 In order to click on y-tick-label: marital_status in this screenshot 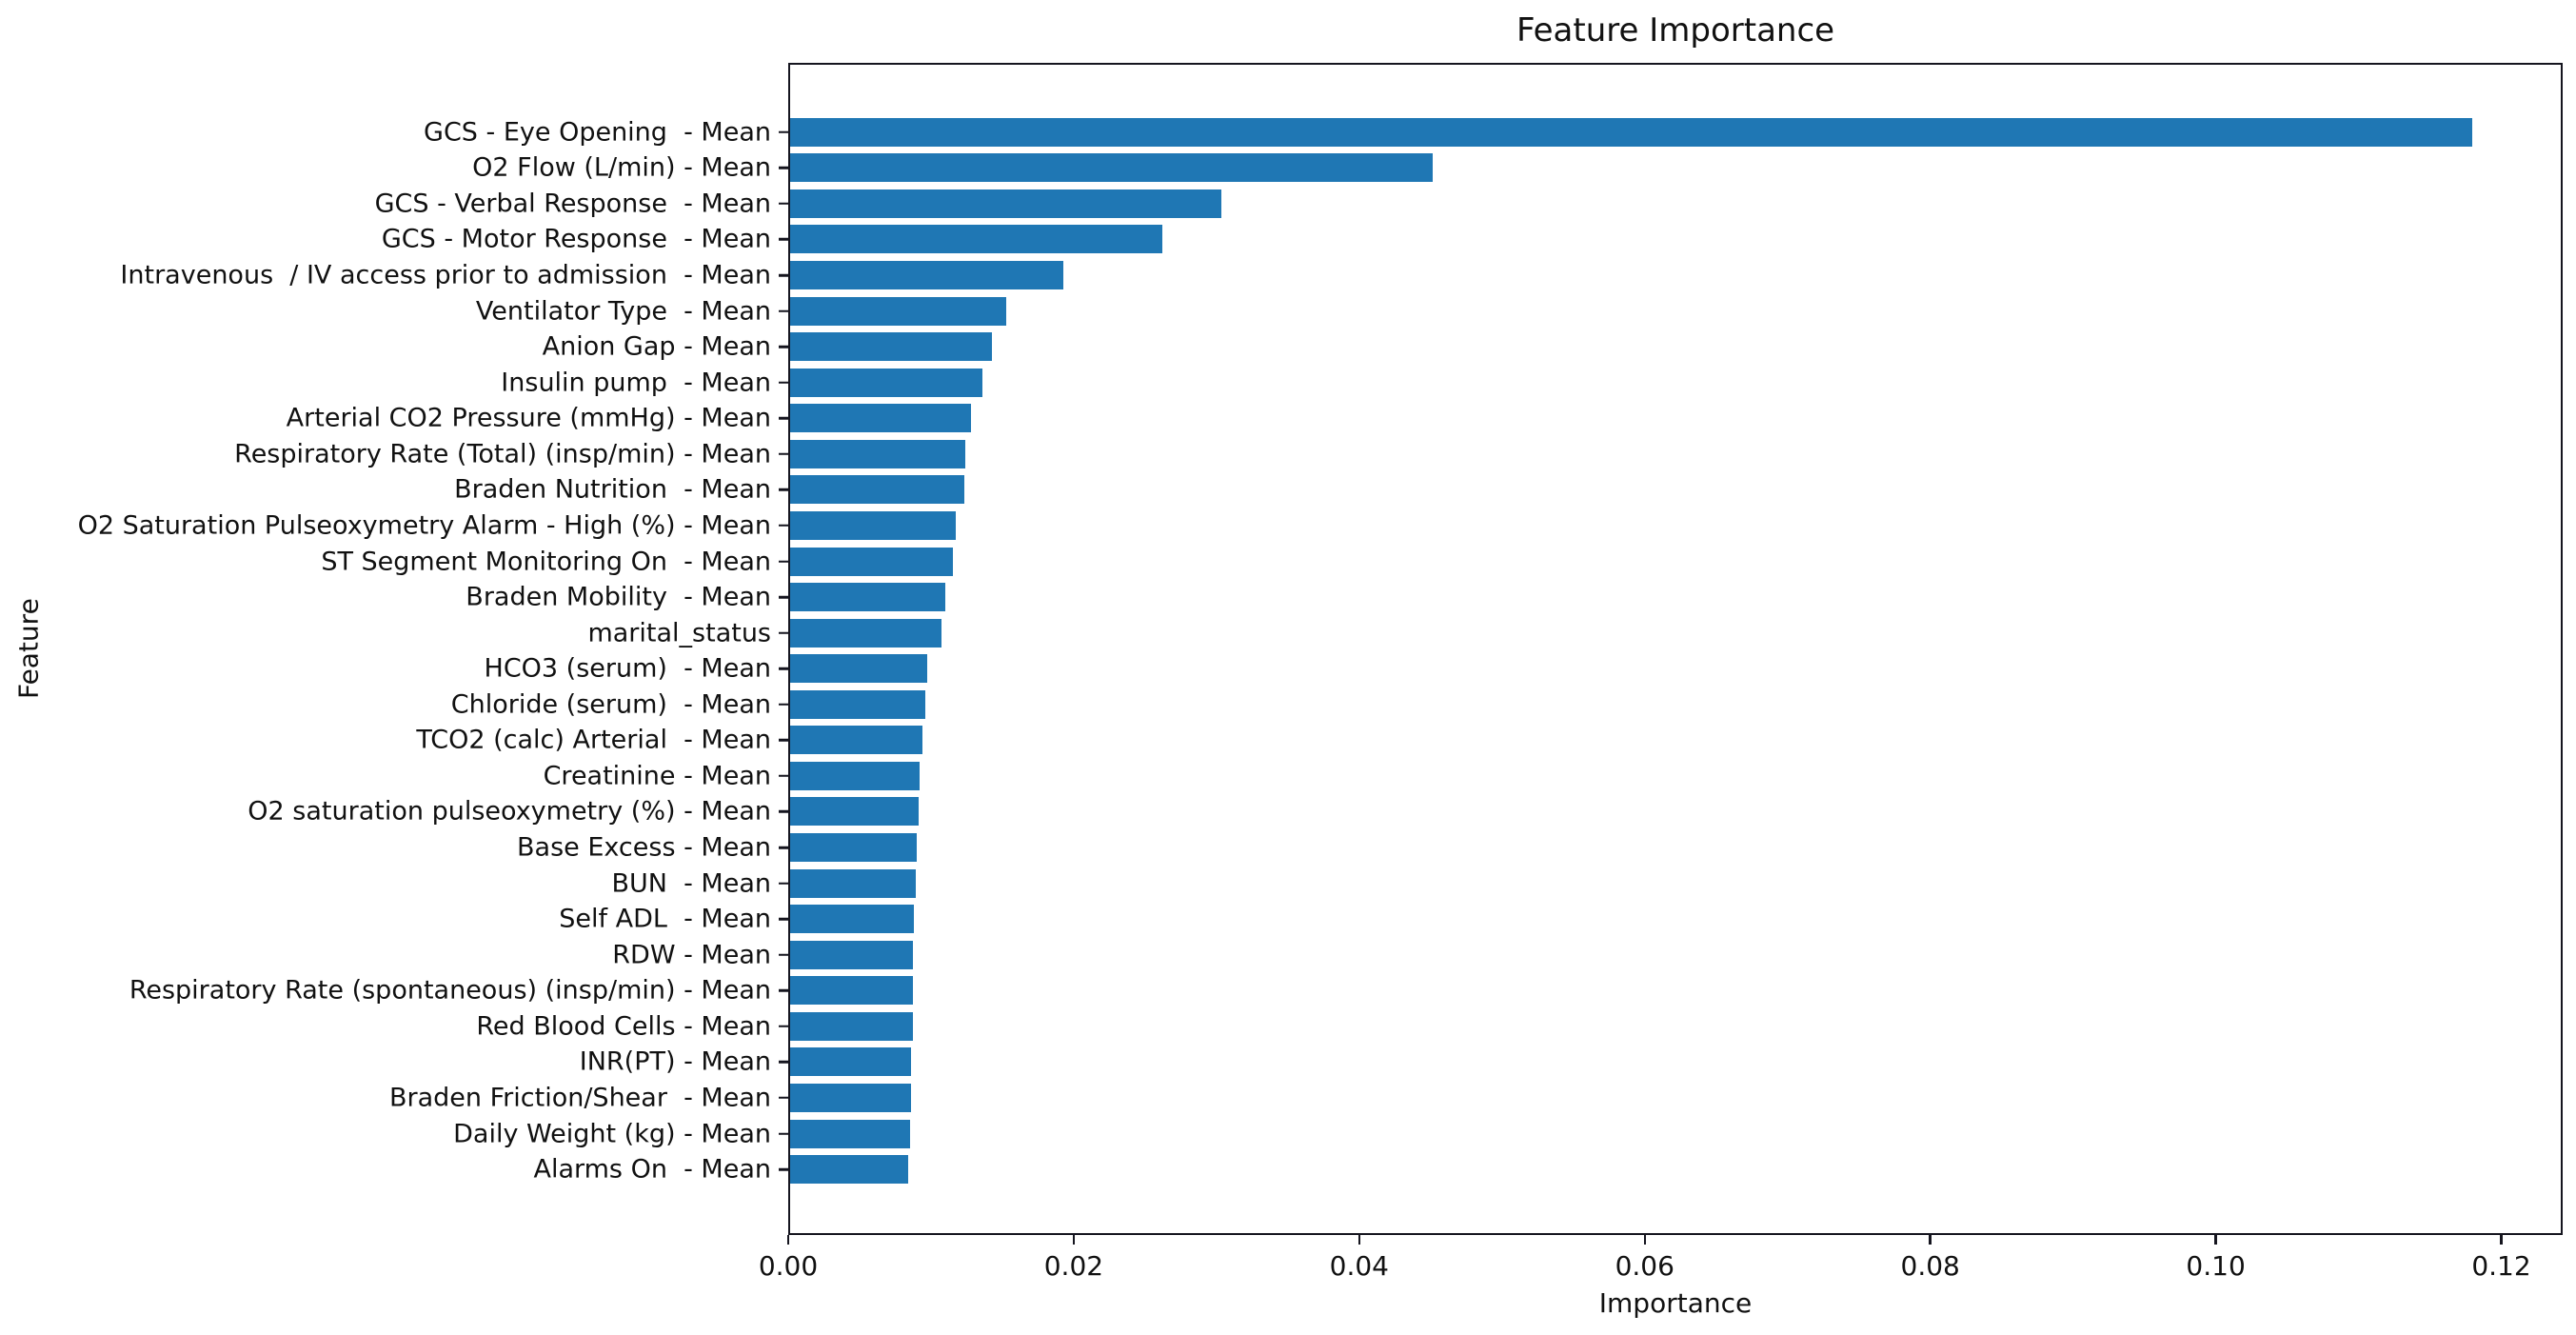, I will do `click(679, 633)`.